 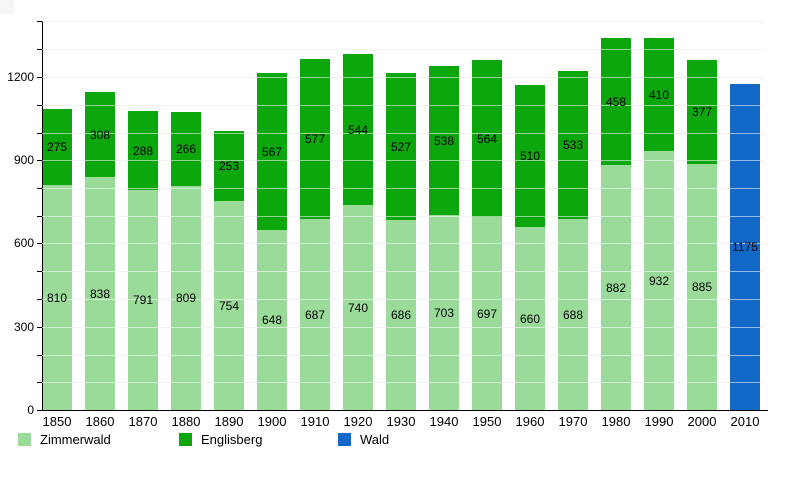 What do you see at coordinates (659, 421) in the screenshot?
I see `x-axis-label: 1990` at bounding box center [659, 421].